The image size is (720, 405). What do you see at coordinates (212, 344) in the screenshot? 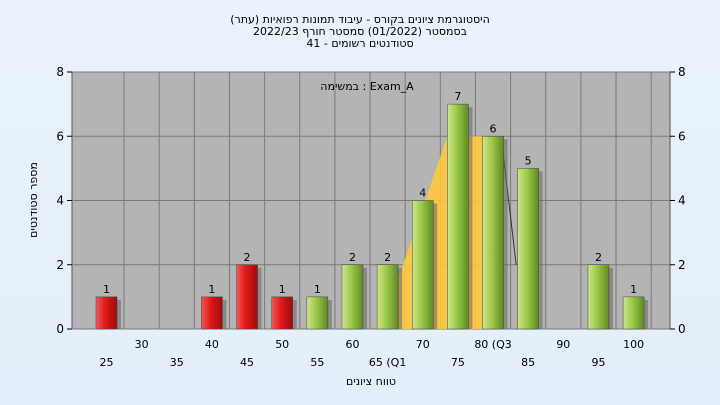
I see `x-tick-label-40: 40` at bounding box center [212, 344].